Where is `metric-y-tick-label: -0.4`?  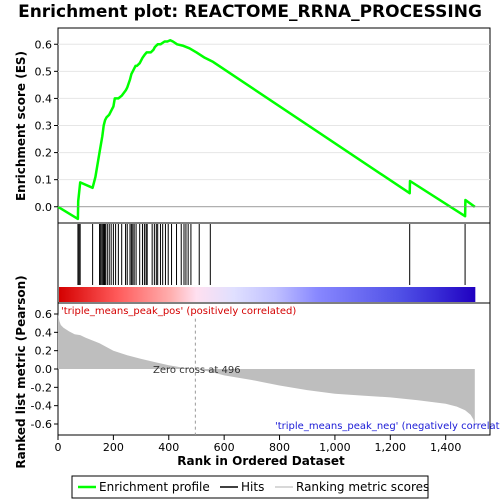
metric-y-tick-label: -0.4 is located at coordinates (41, 406).